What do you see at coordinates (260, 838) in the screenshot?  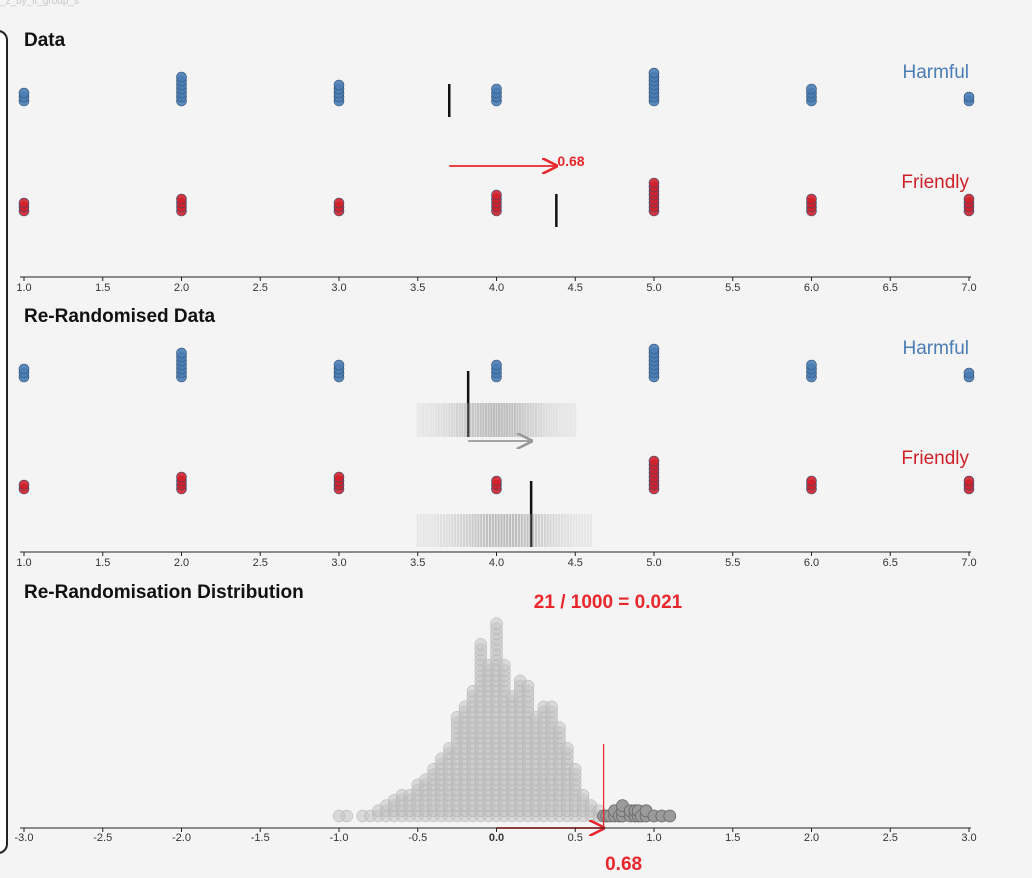 I see `x-tick-label: -1.5` at bounding box center [260, 838].